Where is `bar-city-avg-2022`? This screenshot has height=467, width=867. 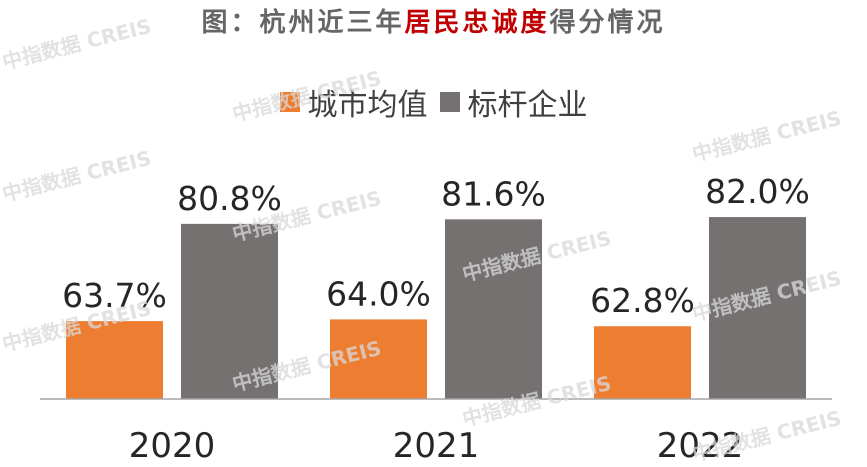
bar-city-avg-2022 is located at coordinates (642, 362).